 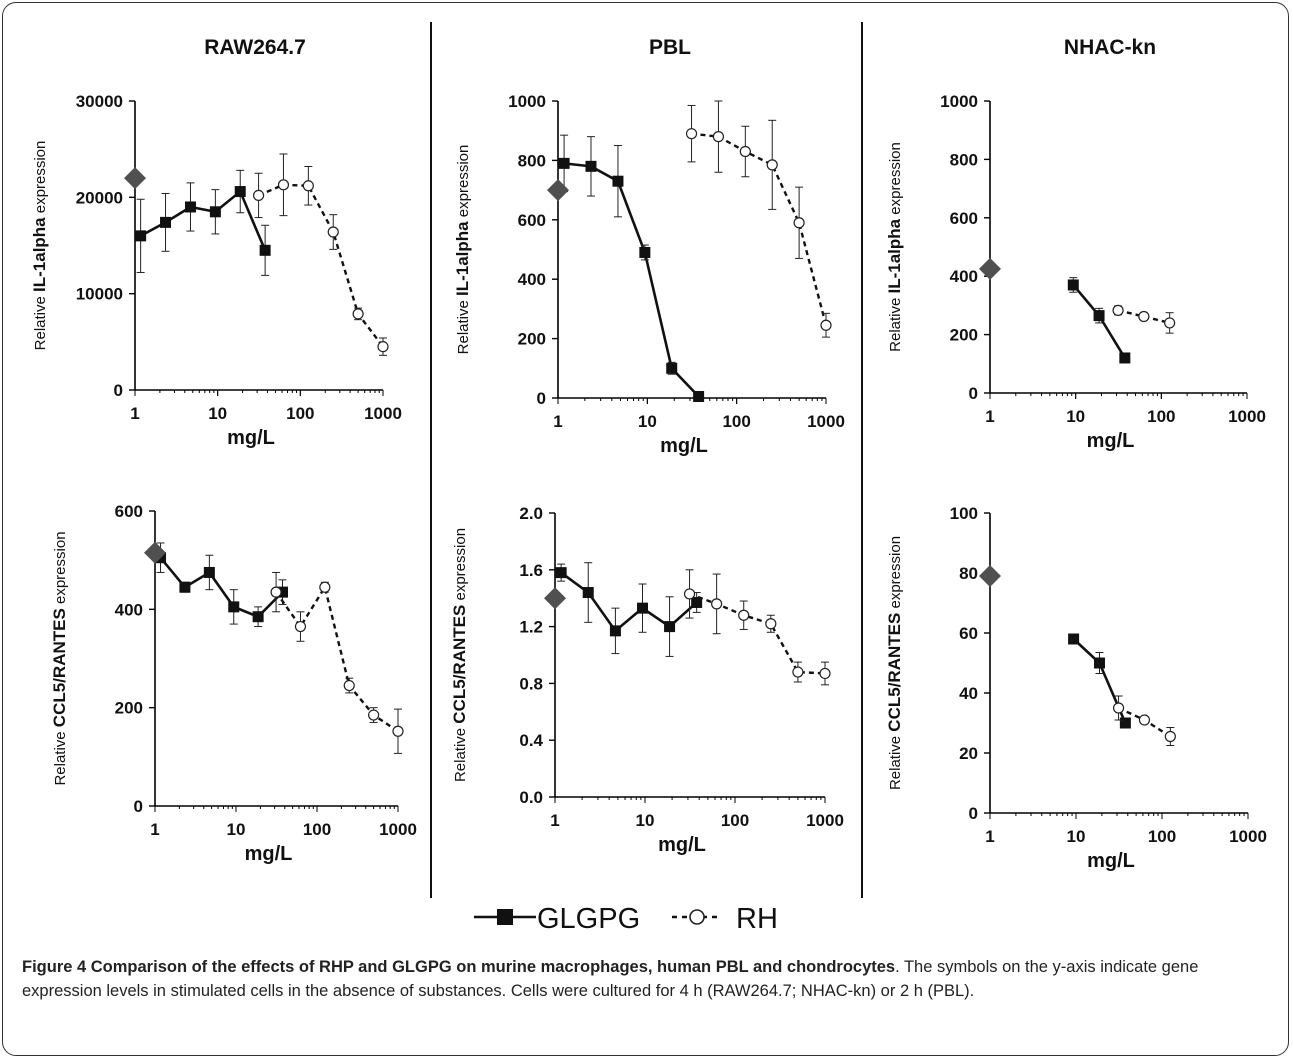 I want to click on y-tick-label: 1.6, so click(x=531, y=570).